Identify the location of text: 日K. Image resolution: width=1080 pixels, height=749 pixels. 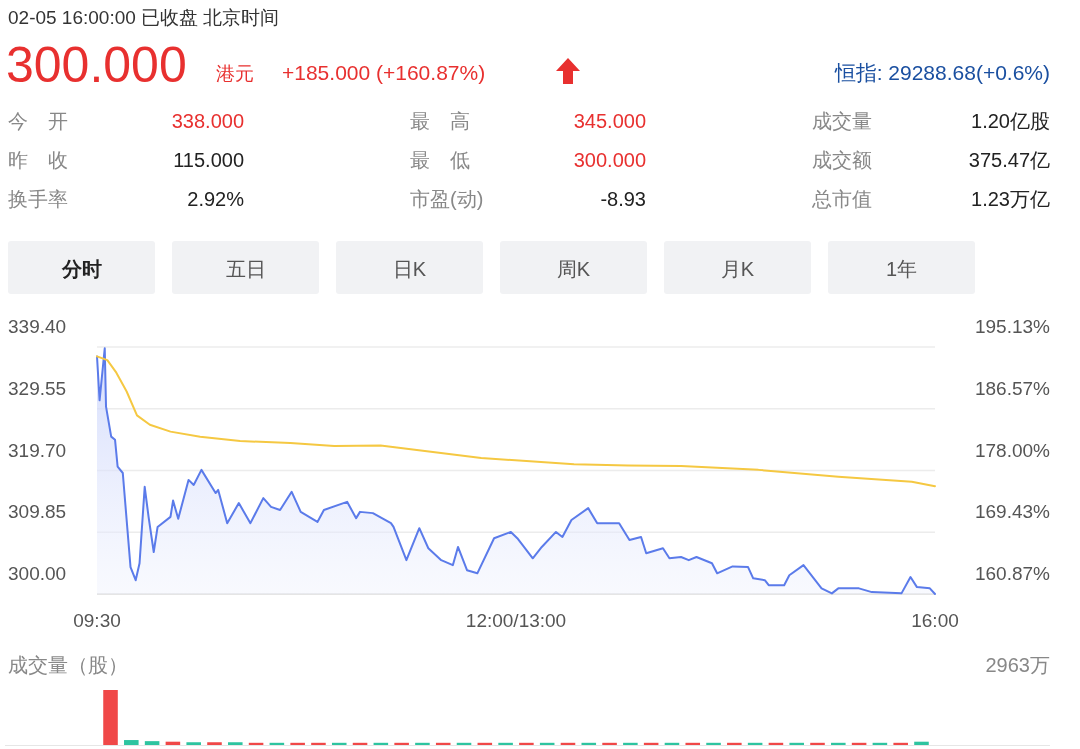
(409, 269).